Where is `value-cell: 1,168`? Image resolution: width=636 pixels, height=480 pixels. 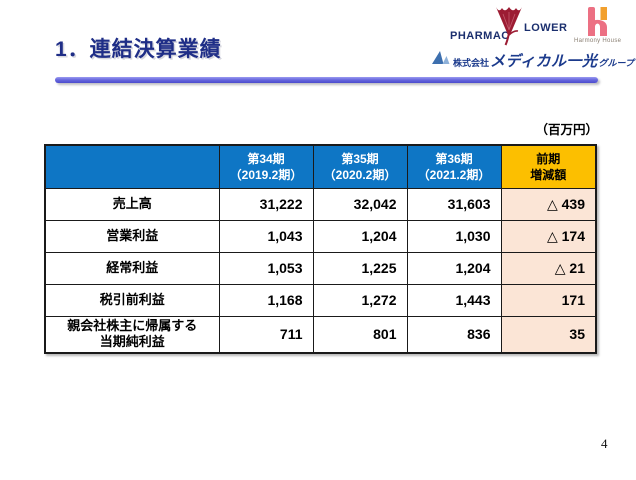
value-cell: 1,168 is located at coordinates (266, 300).